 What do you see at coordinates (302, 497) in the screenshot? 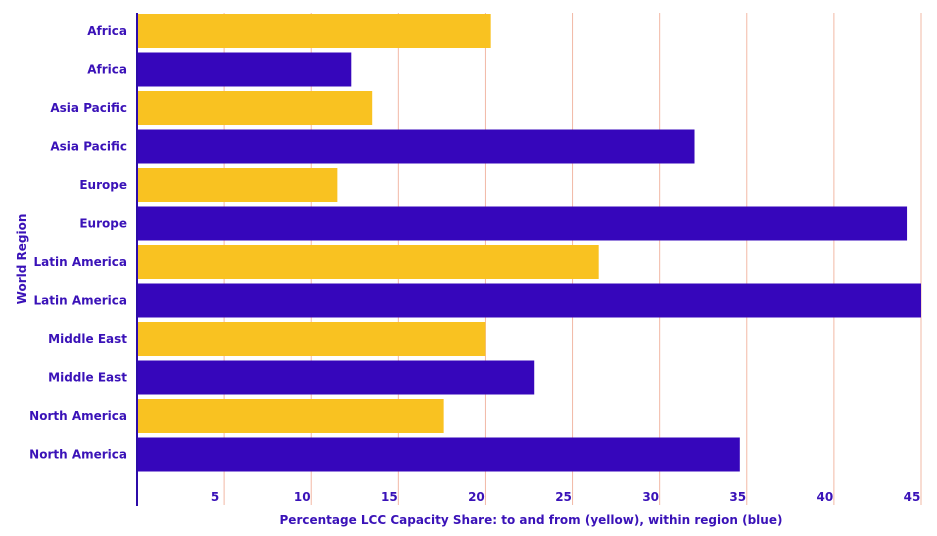
I see `x-tick-label: 10` at bounding box center [302, 497].